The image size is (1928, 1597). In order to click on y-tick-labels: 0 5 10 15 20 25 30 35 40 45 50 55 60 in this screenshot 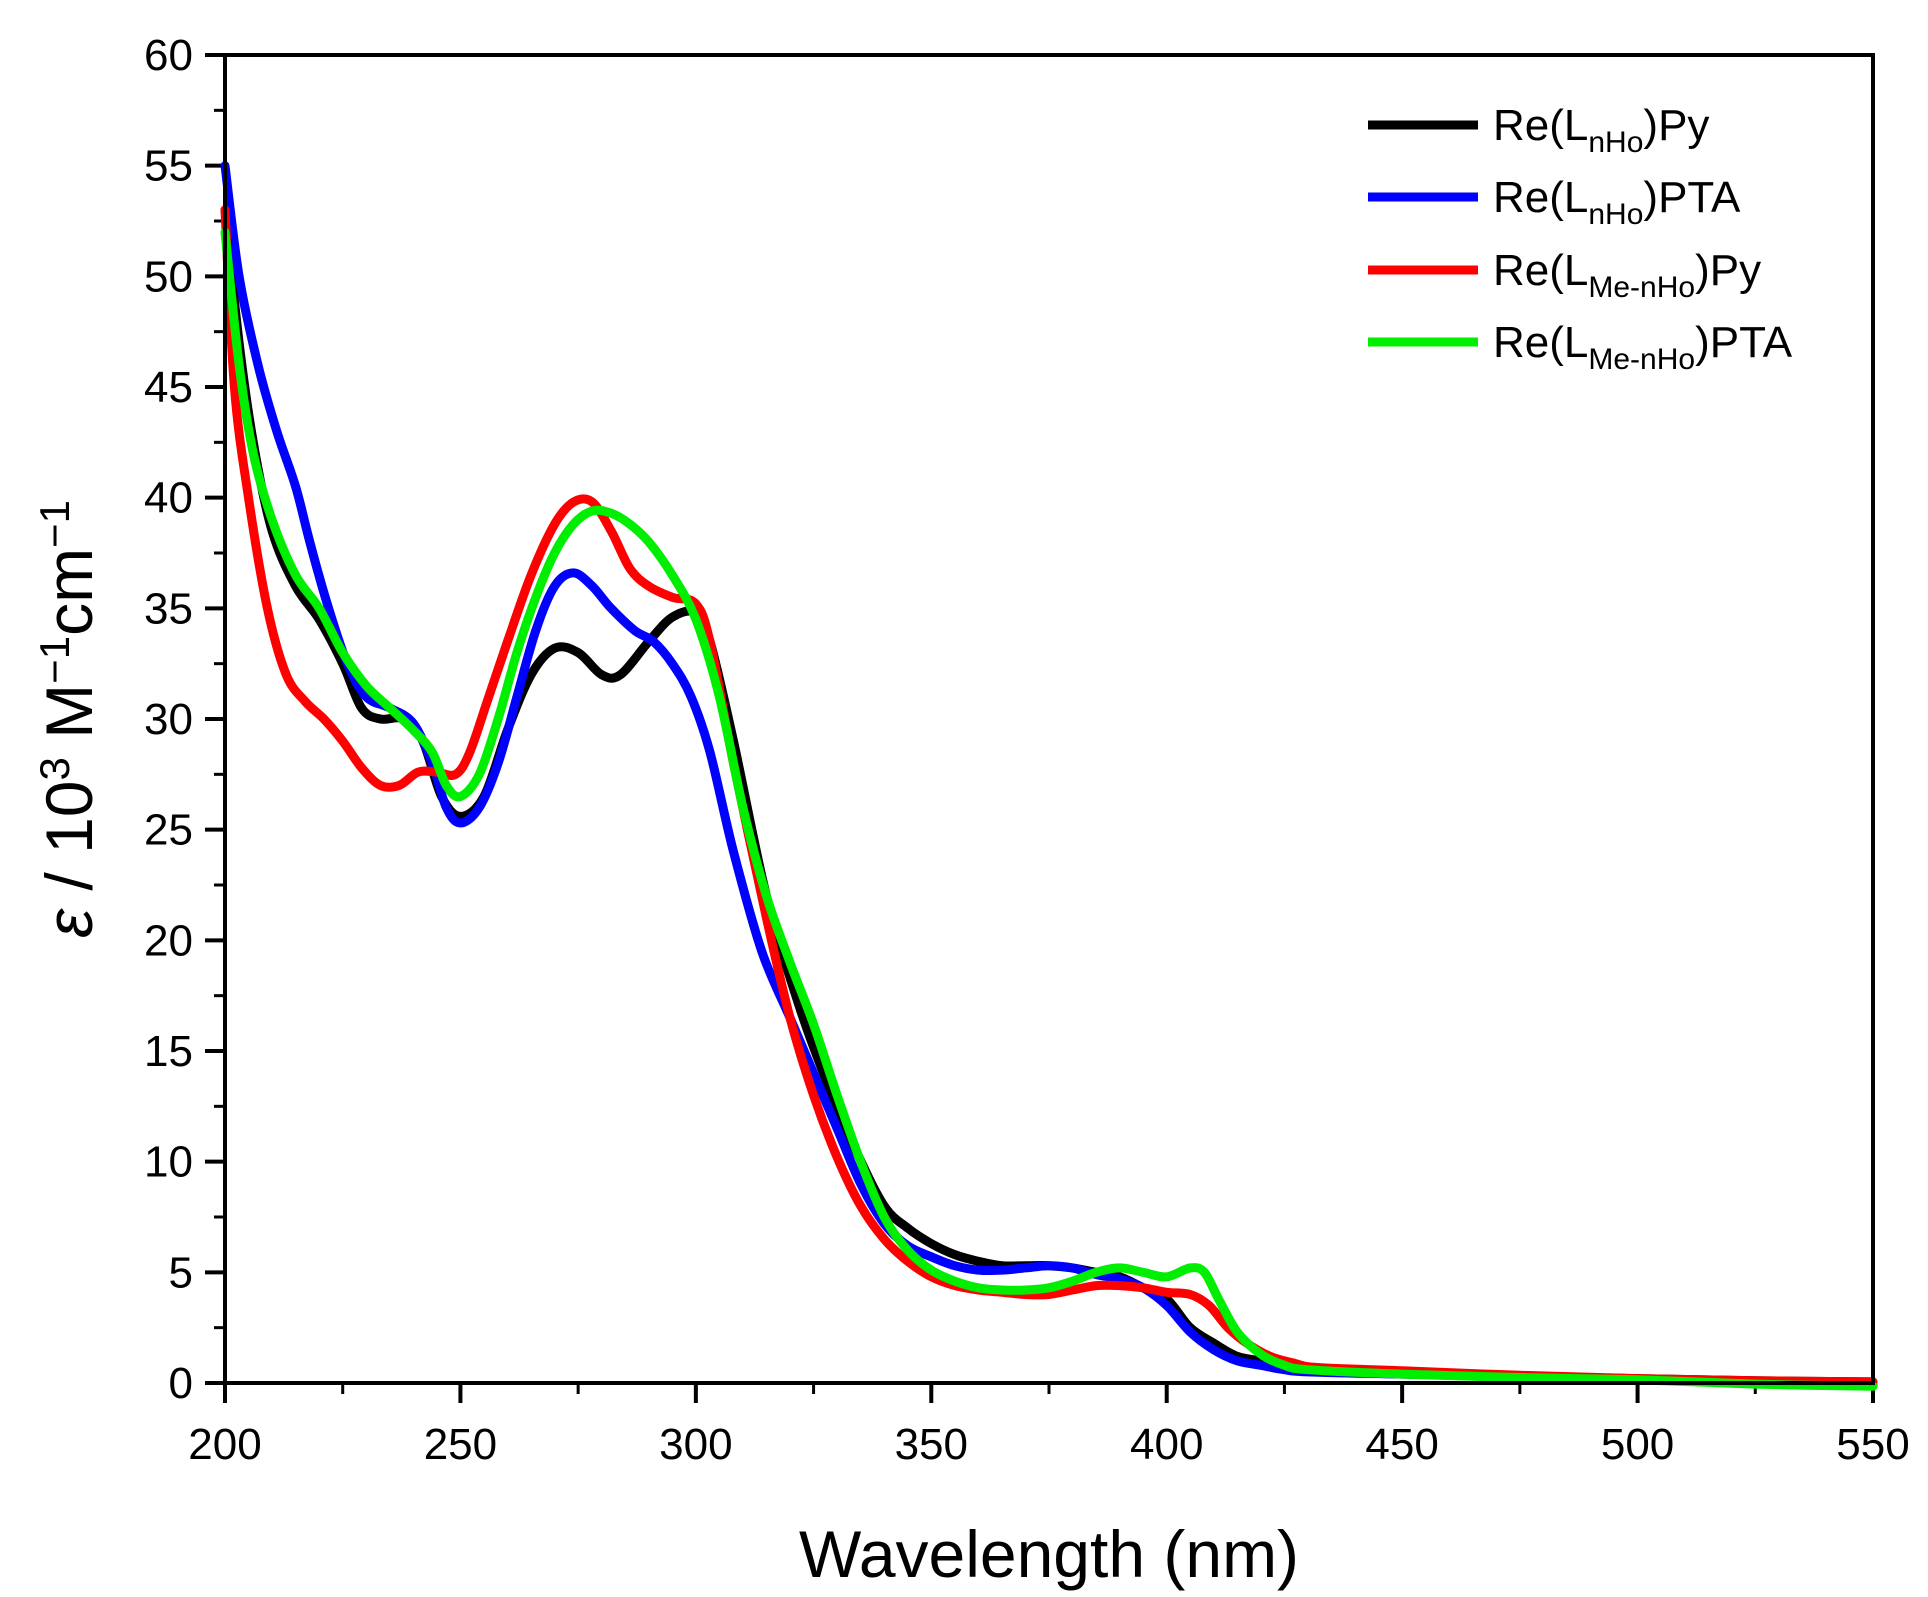, I will do `click(168, 719)`.